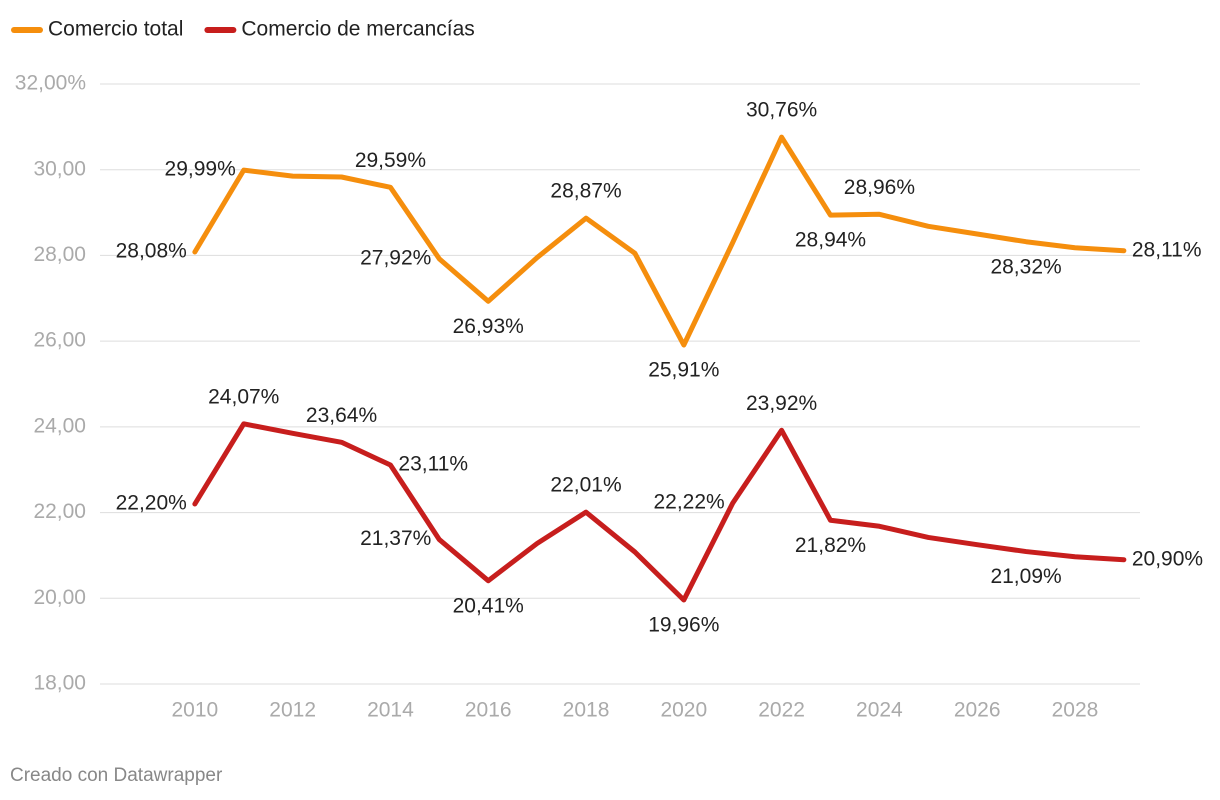 The height and width of the screenshot is (800, 1220). I want to click on x-tick-label: 2012, so click(292, 710).